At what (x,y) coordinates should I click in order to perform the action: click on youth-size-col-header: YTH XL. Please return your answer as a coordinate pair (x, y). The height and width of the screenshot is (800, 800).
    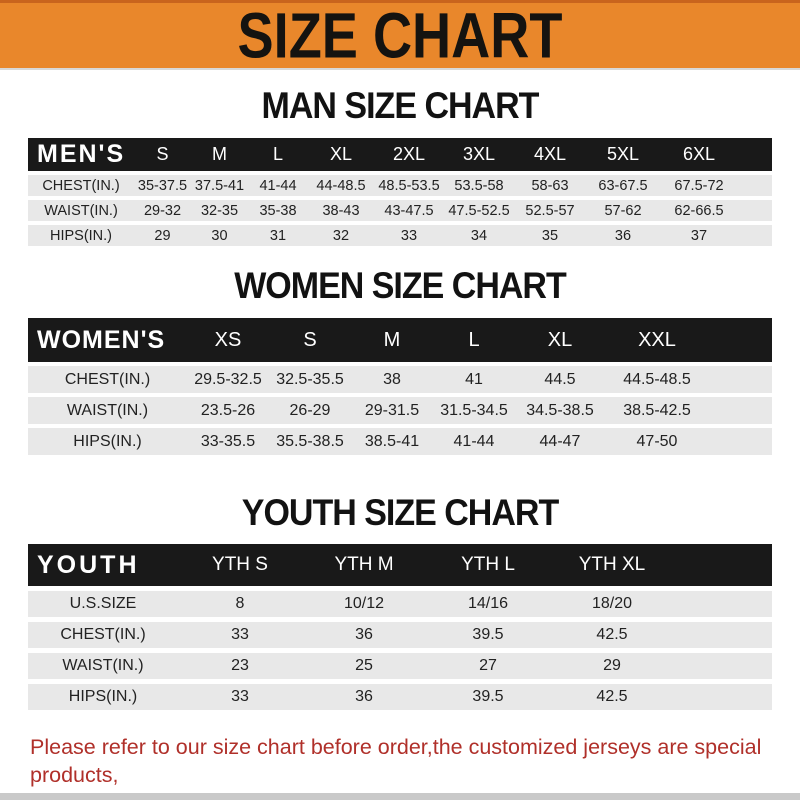
    Looking at the image, I should click on (612, 565).